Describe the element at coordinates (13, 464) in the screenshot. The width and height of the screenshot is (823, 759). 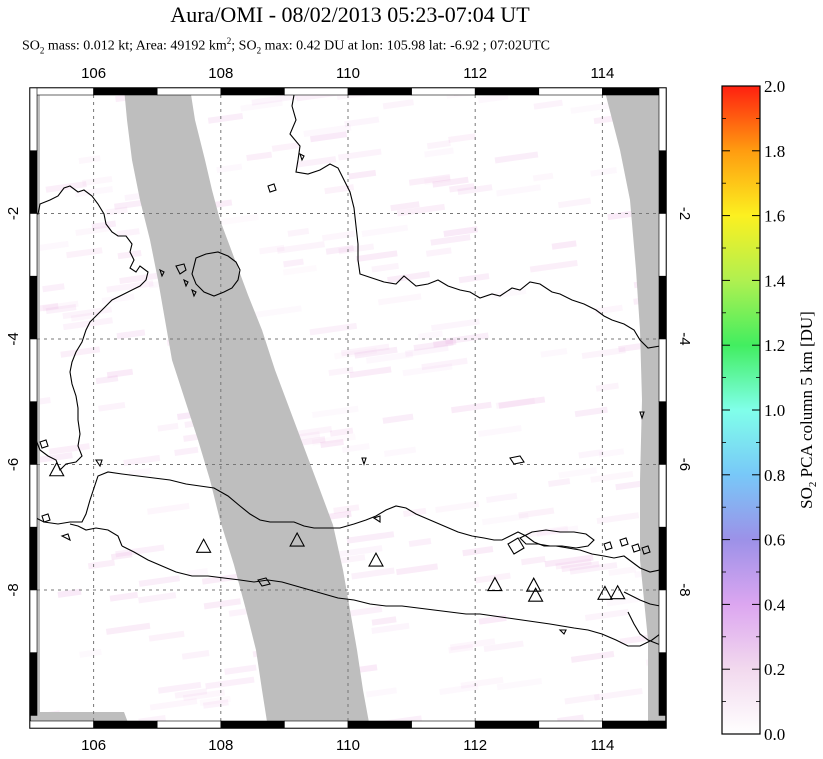
I see `lat-label-left: -6` at that location.